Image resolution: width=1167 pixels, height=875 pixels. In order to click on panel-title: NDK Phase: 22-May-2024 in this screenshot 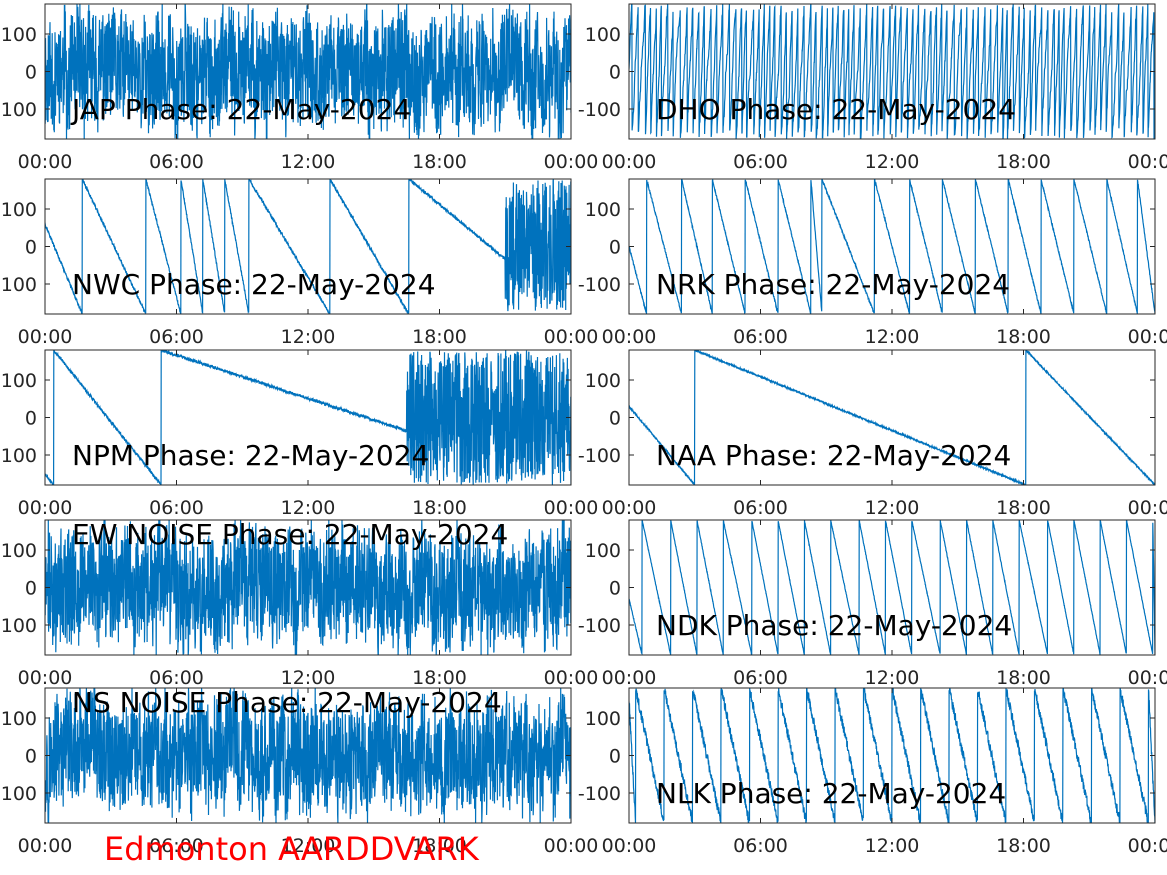, I will do `click(834, 625)`.